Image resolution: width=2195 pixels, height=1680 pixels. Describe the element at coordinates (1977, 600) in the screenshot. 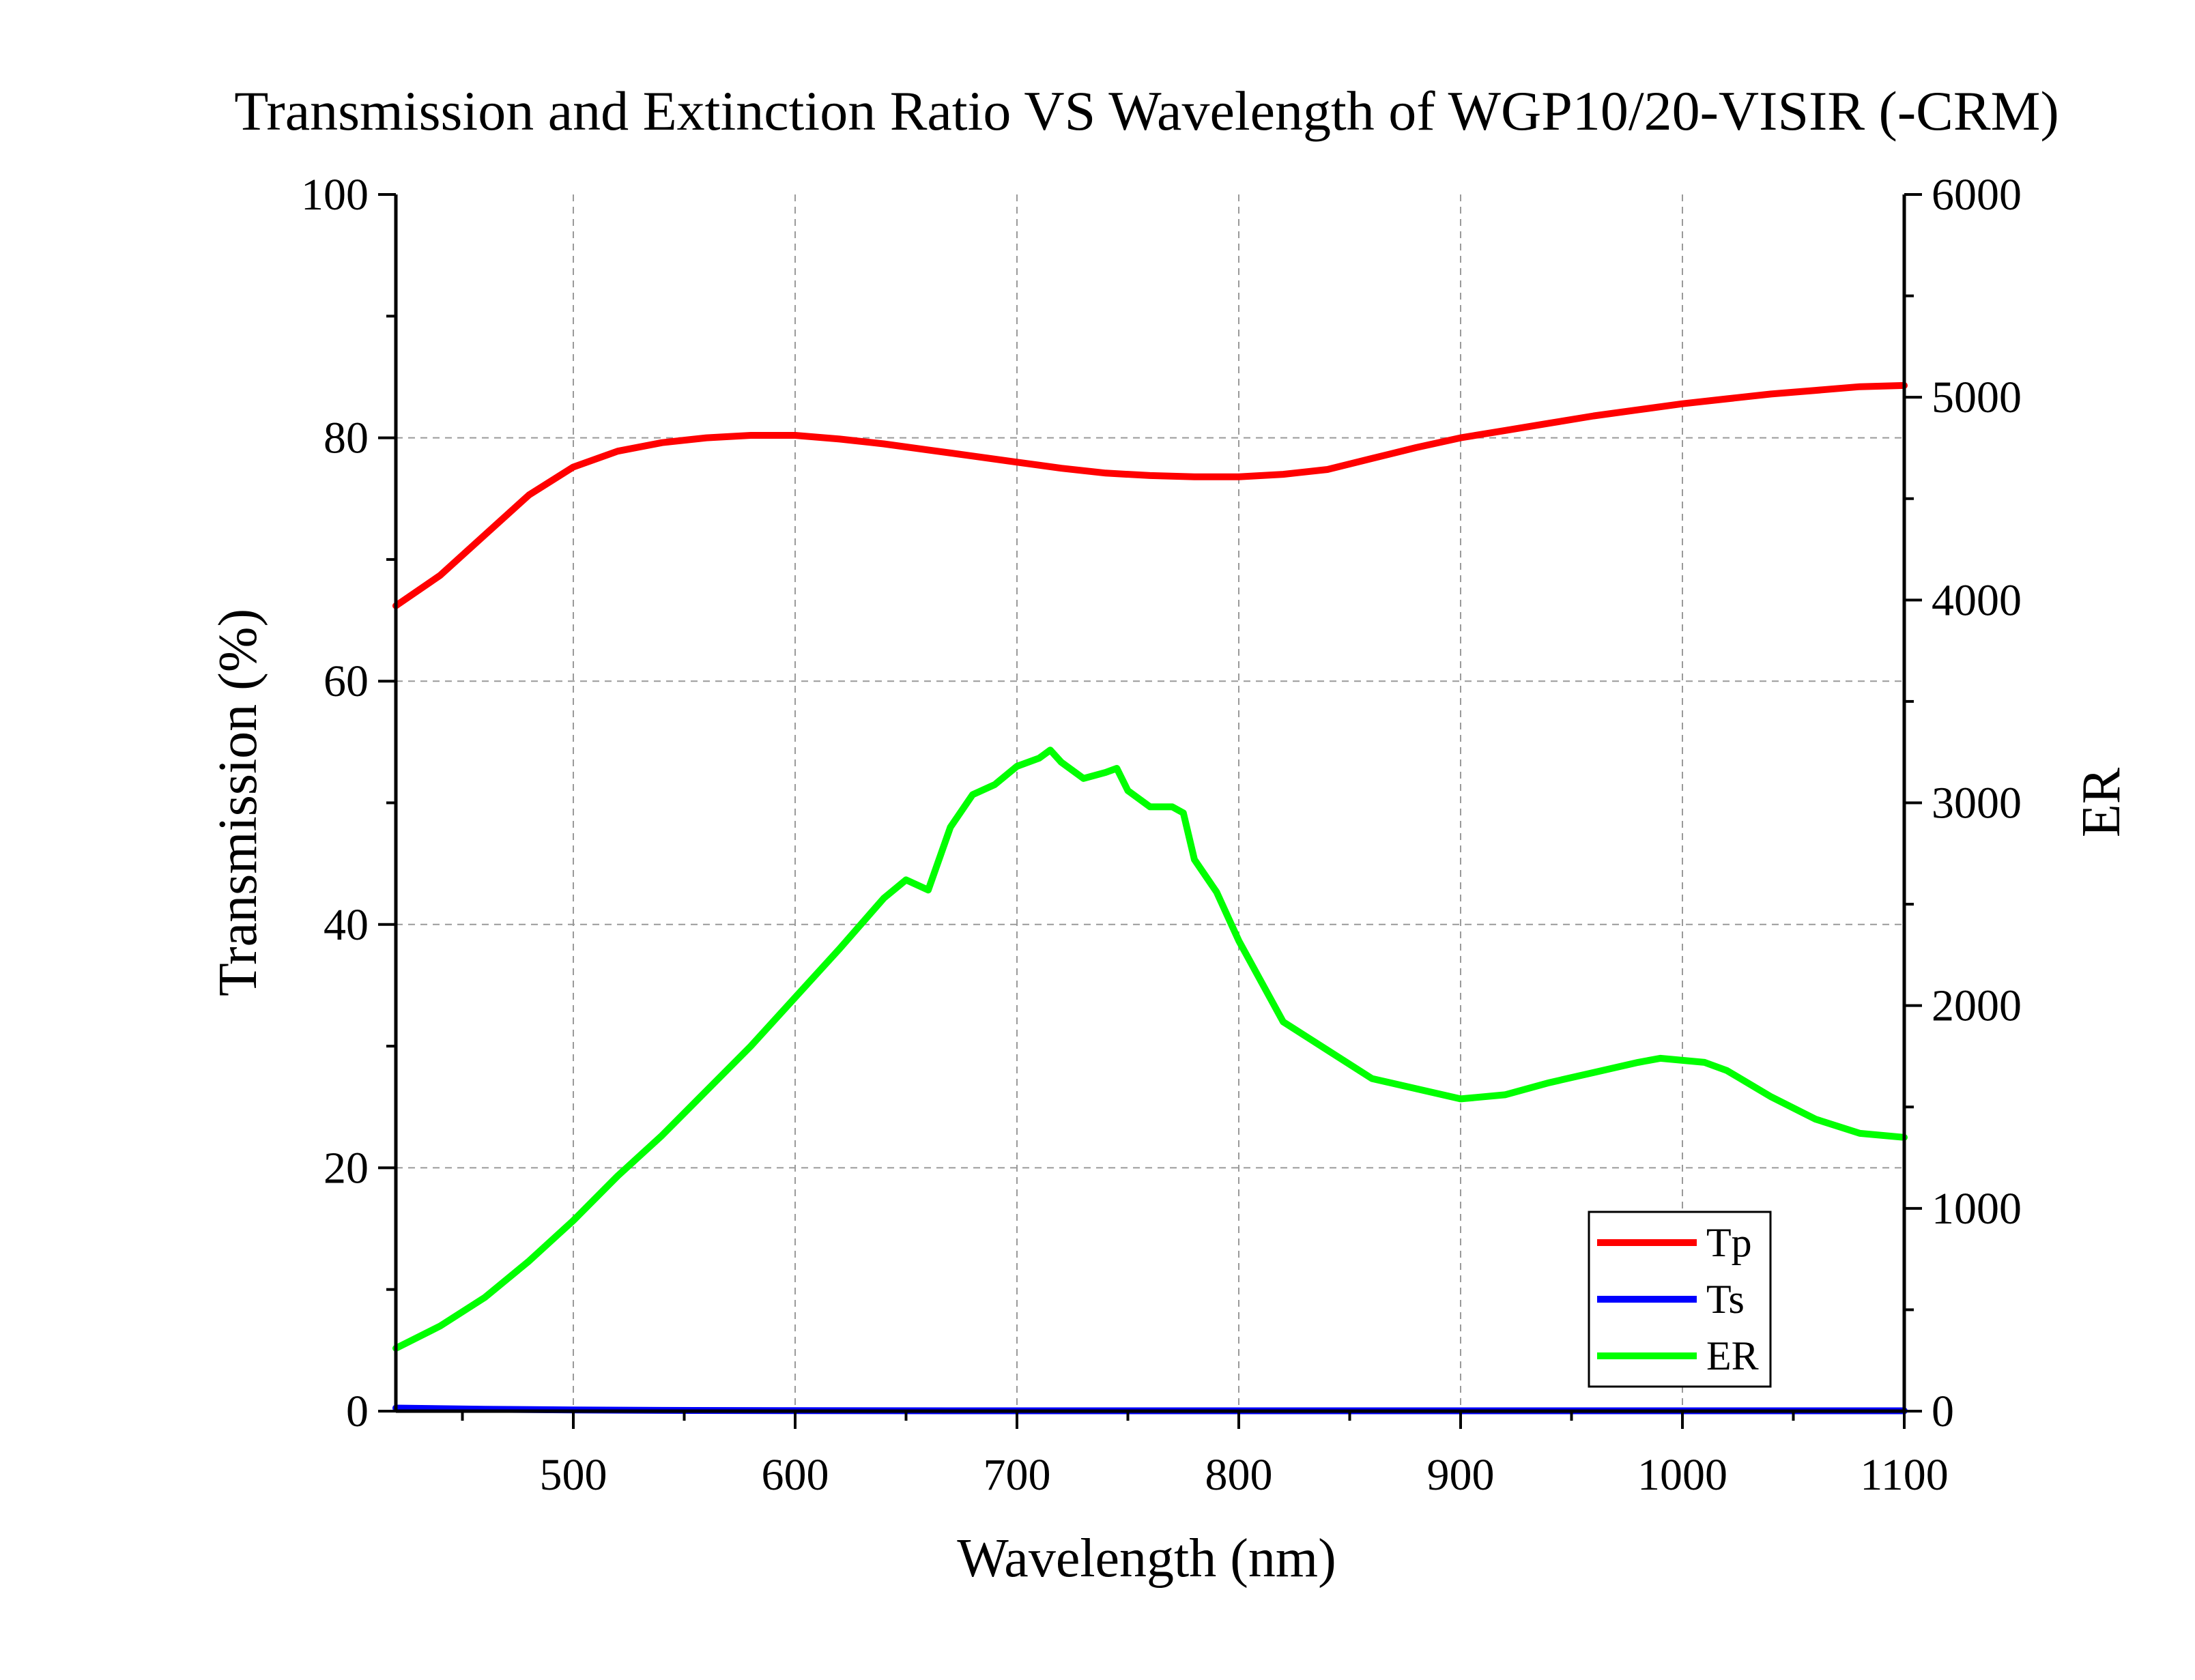

I see `y2-tick-label: 4000` at that location.